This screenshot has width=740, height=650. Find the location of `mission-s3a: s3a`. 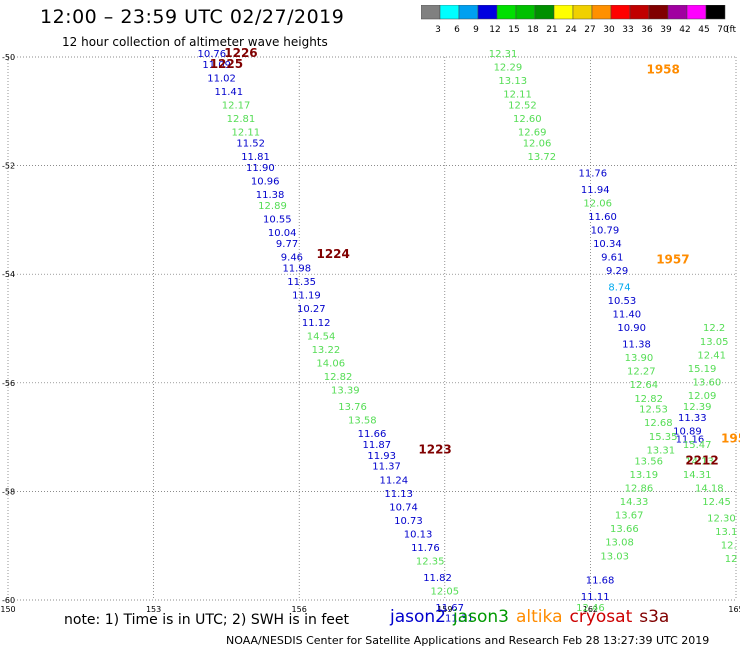

mission-s3a: s3a is located at coordinates (654, 617).